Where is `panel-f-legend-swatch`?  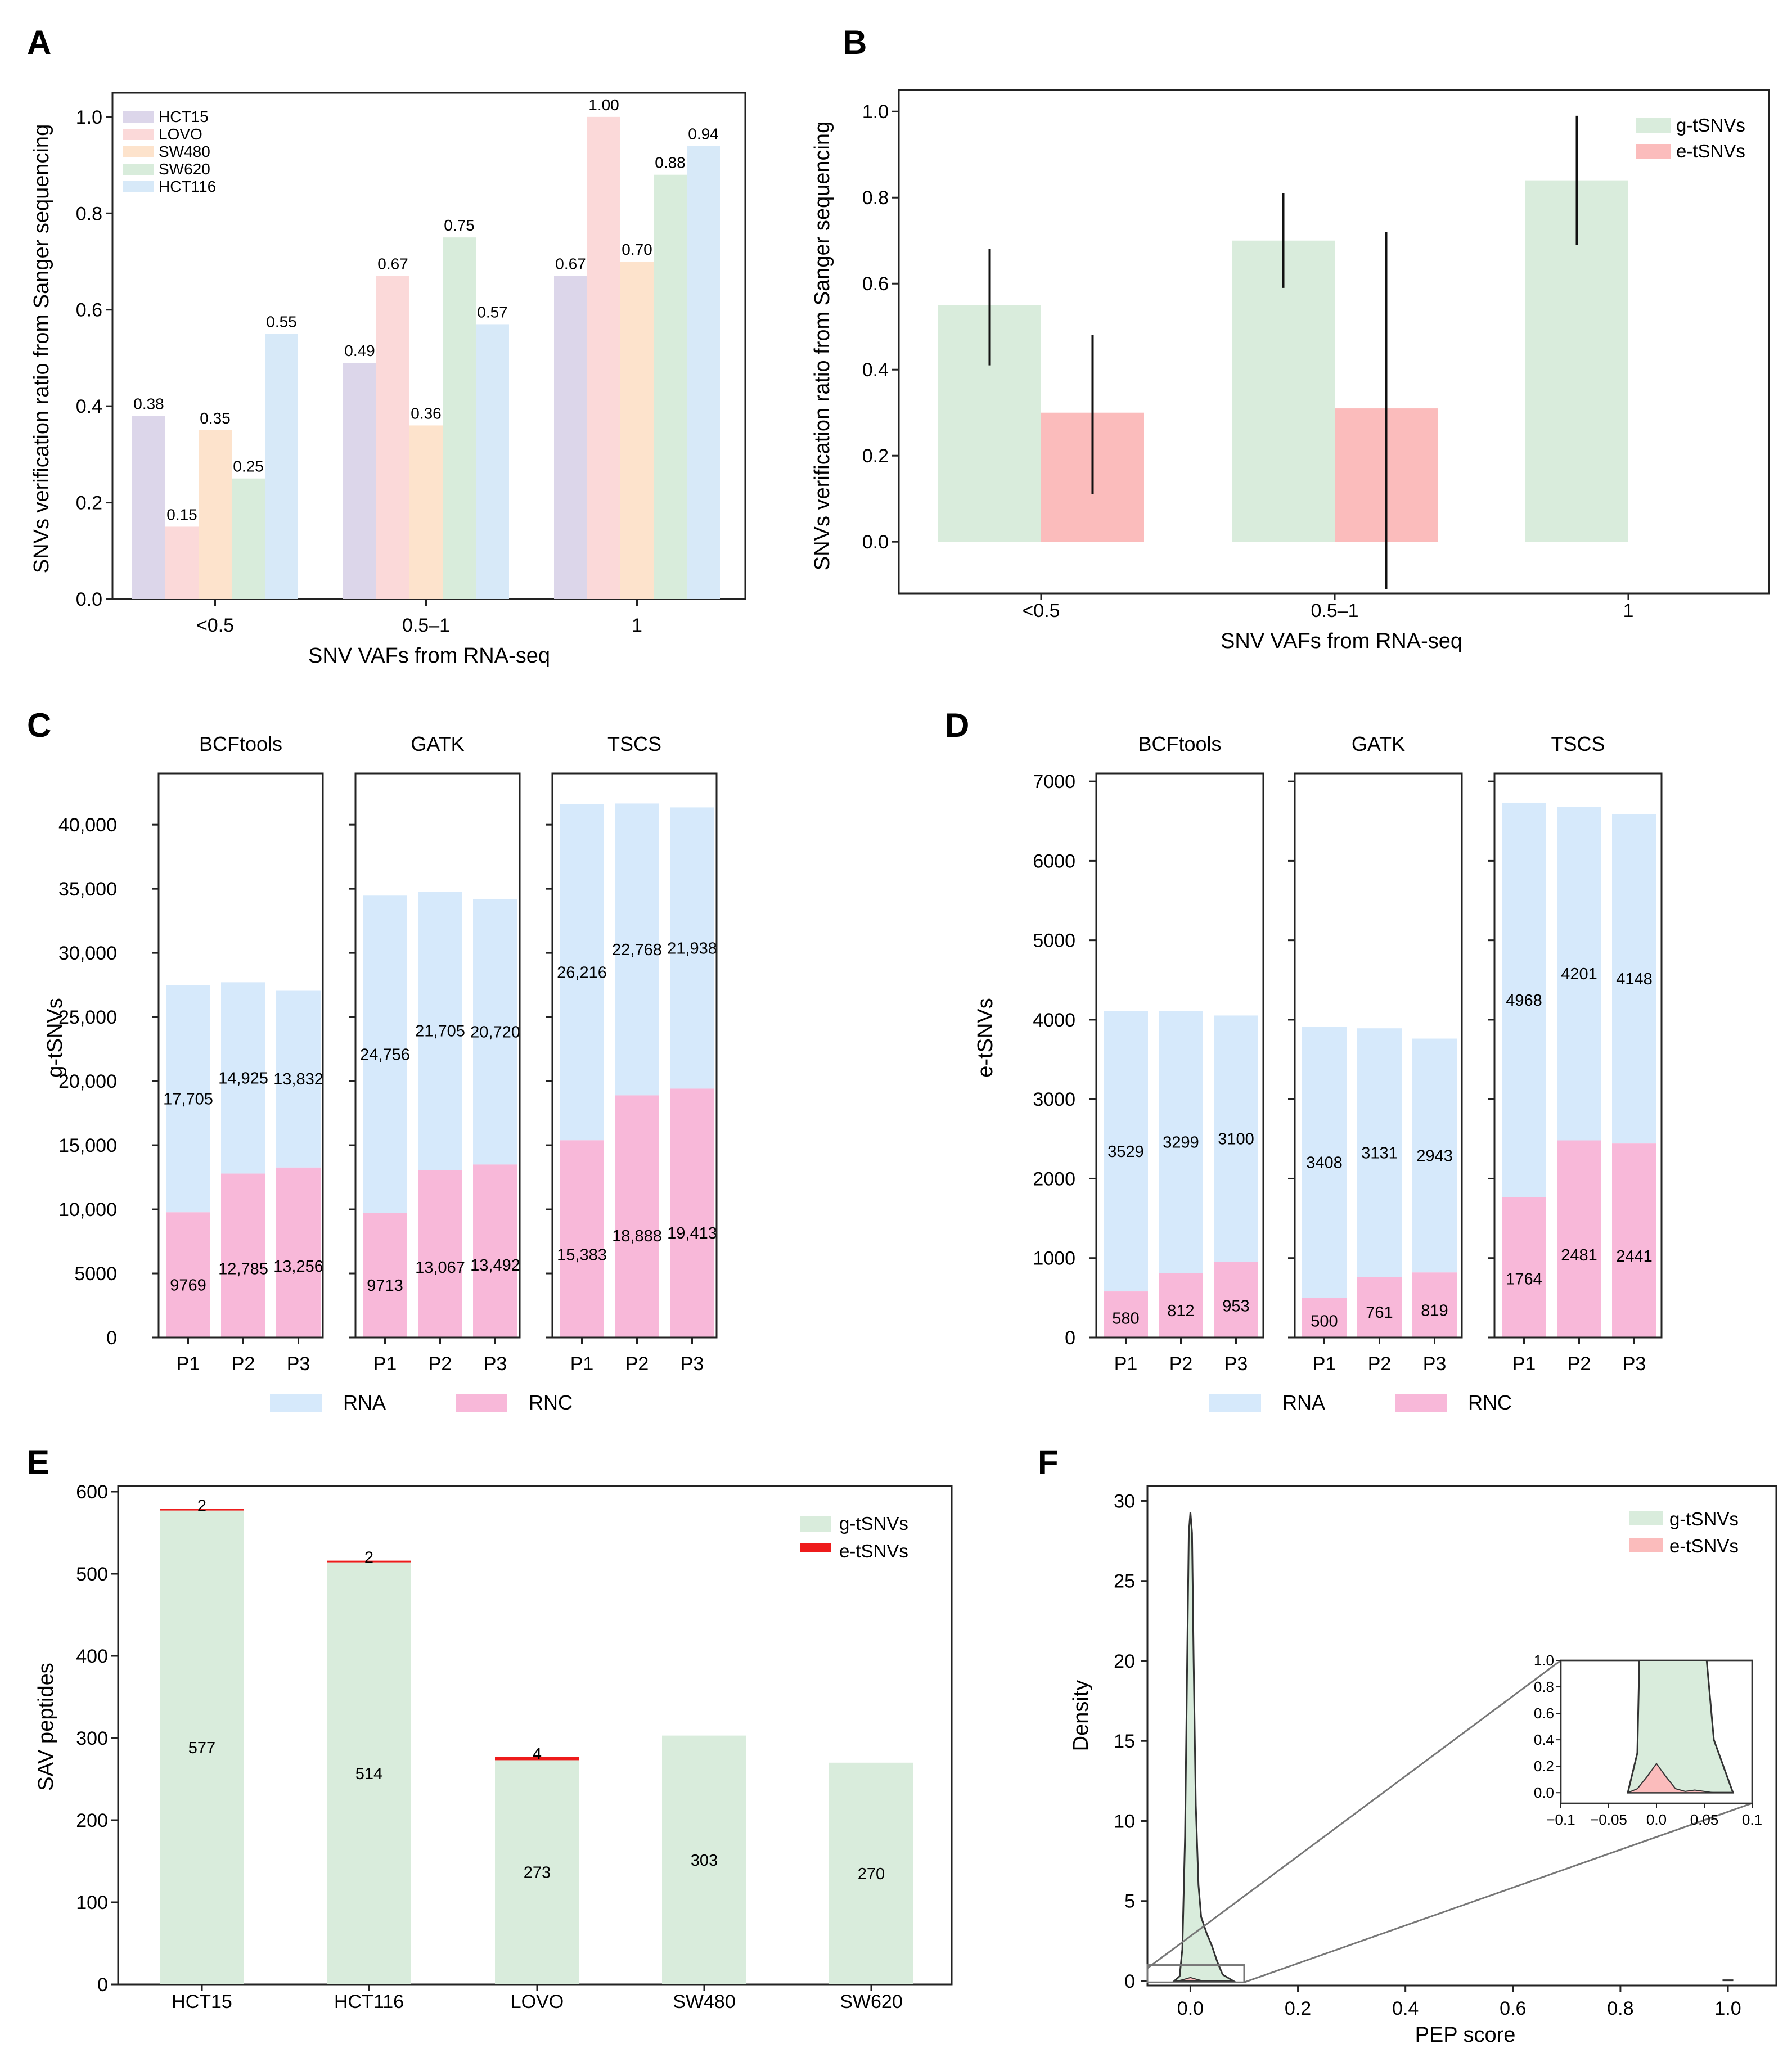
panel-f-legend-swatch is located at coordinates (1646, 1518).